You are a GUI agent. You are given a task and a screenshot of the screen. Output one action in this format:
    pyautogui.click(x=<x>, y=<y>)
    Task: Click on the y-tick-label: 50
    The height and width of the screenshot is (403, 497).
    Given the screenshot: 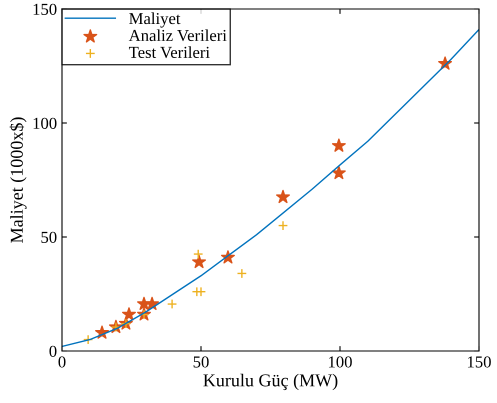 What is the action you would take?
    pyautogui.click(x=49, y=237)
    